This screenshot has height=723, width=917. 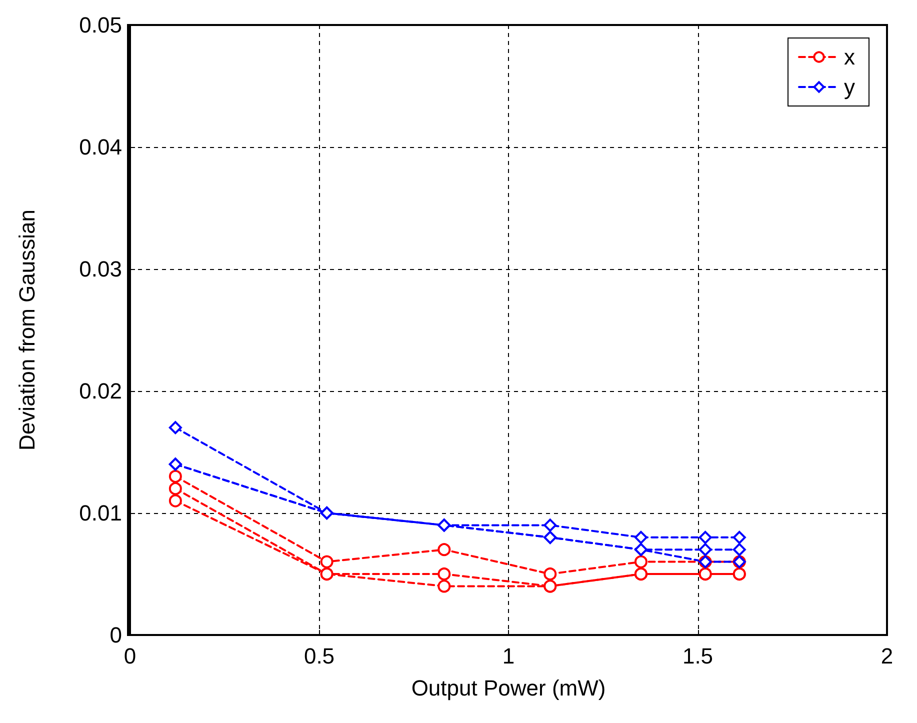 What do you see at coordinates (508, 656) in the screenshot?
I see `x-tick-label: 1` at bounding box center [508, 656].